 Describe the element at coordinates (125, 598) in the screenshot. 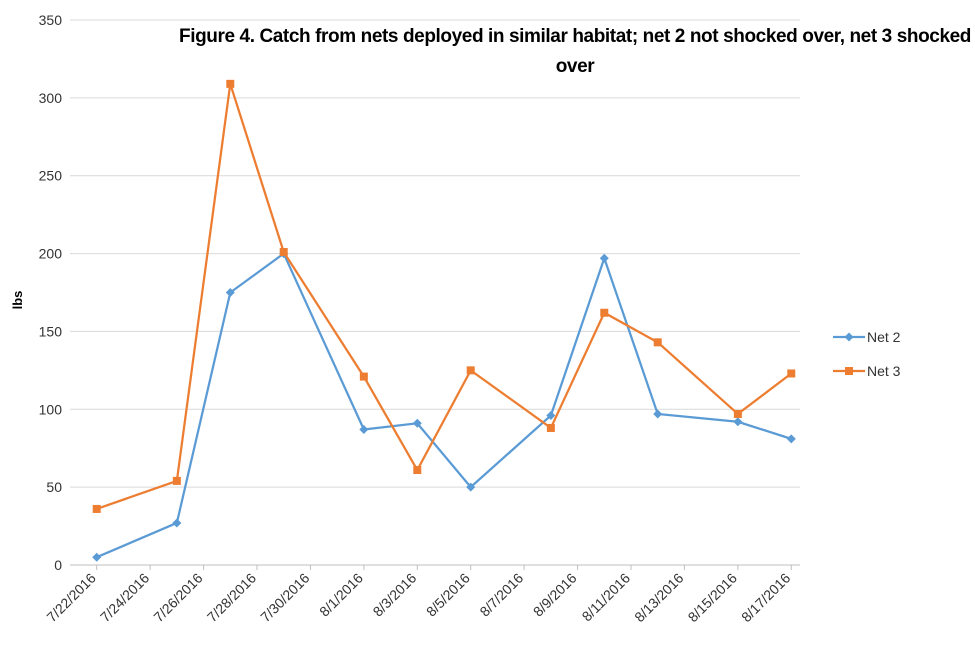

I see `x-tick-label: 7/24/2016` at that location.